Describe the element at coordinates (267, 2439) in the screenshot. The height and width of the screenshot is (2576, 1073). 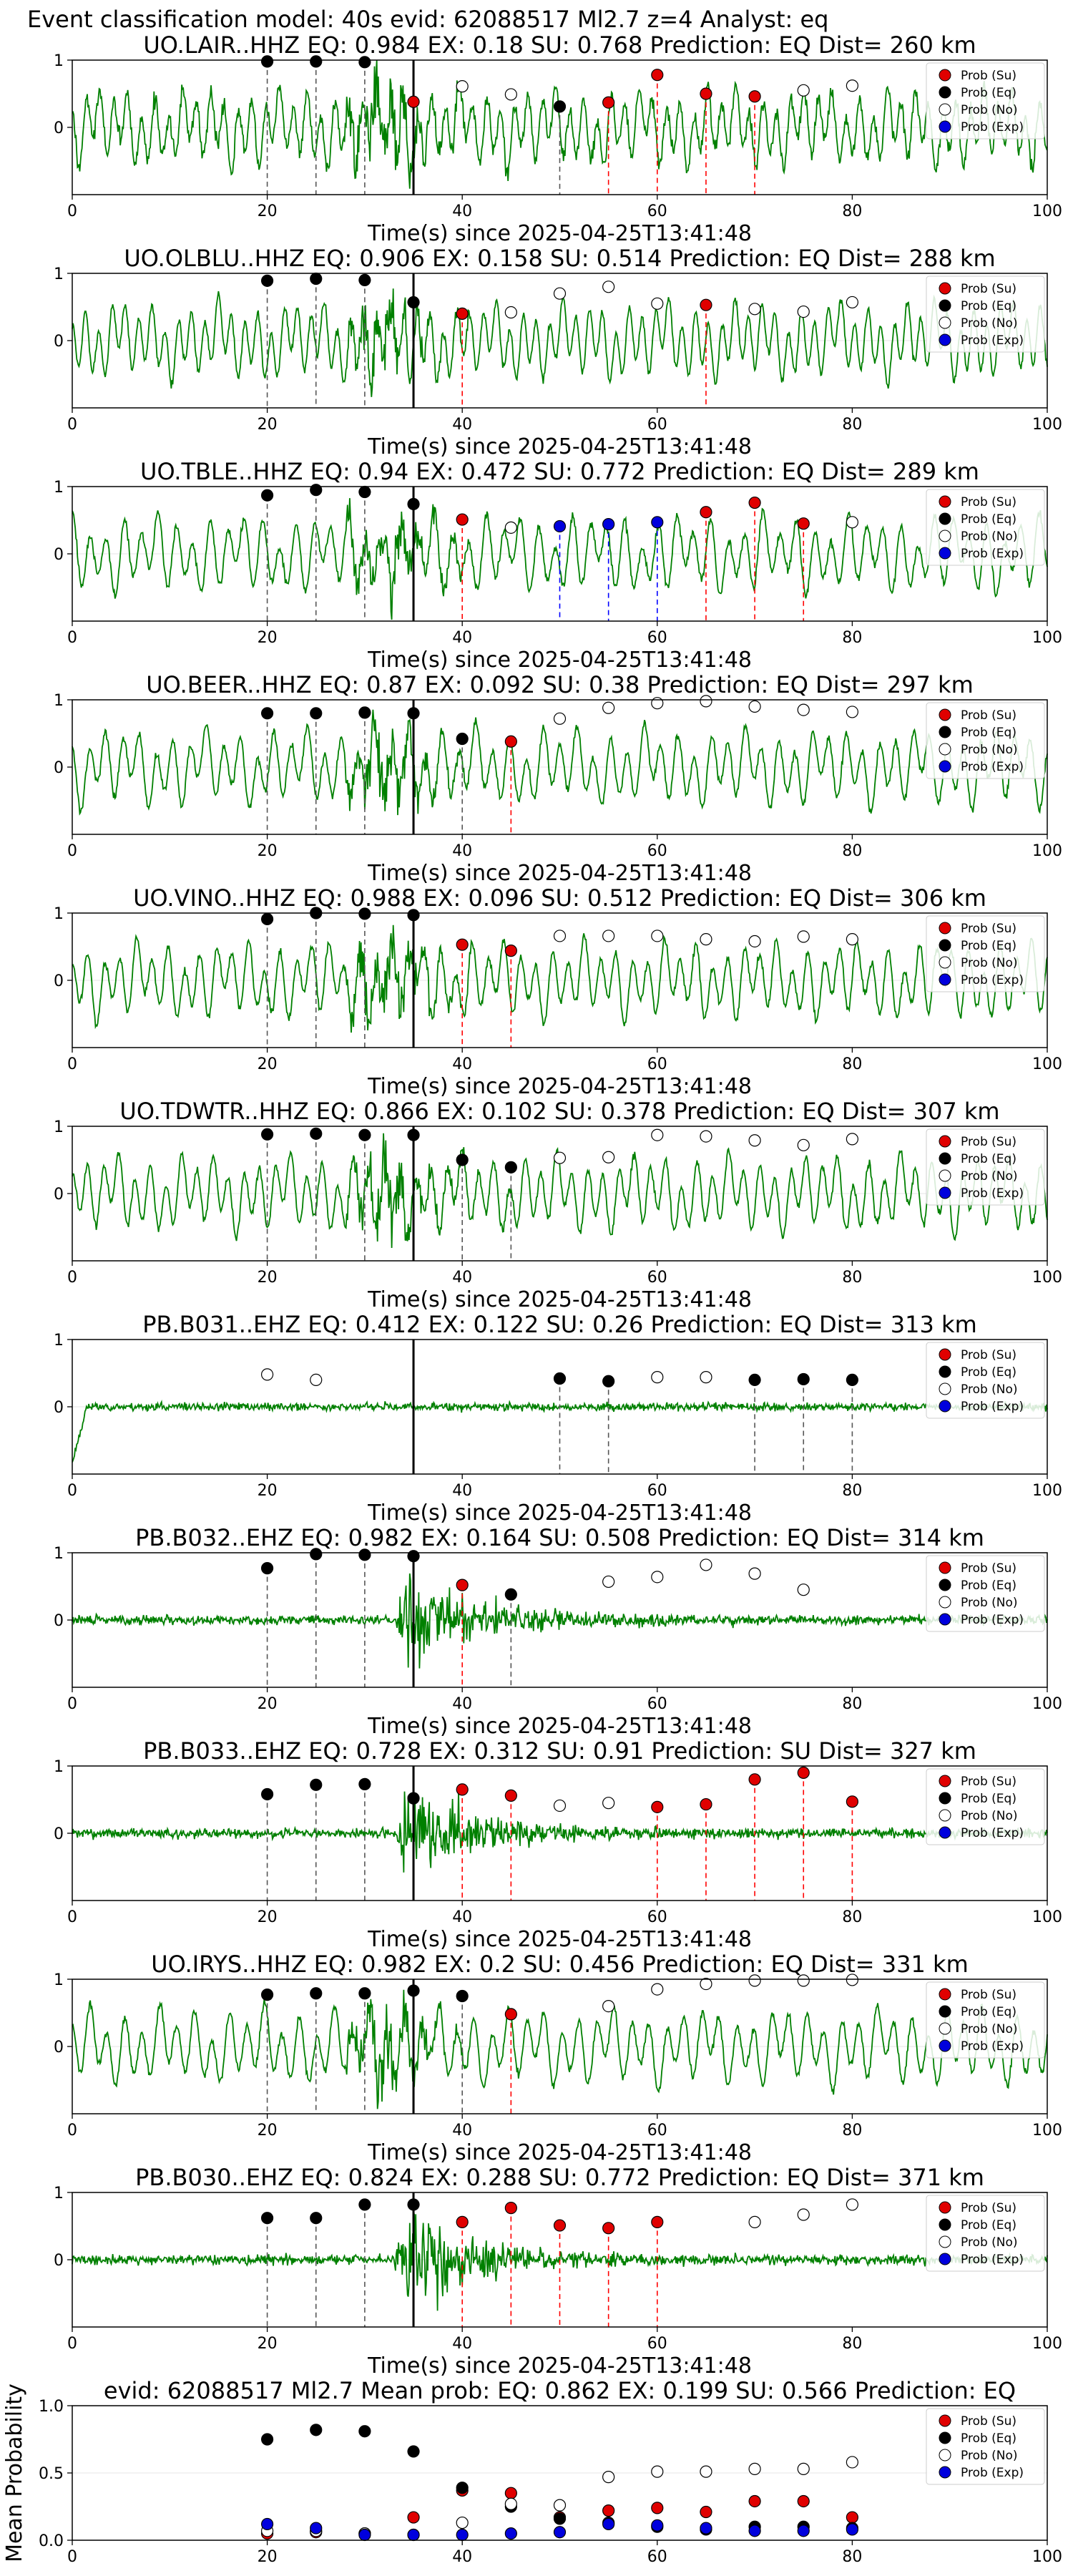
I see `mean-point-eq` at that location.